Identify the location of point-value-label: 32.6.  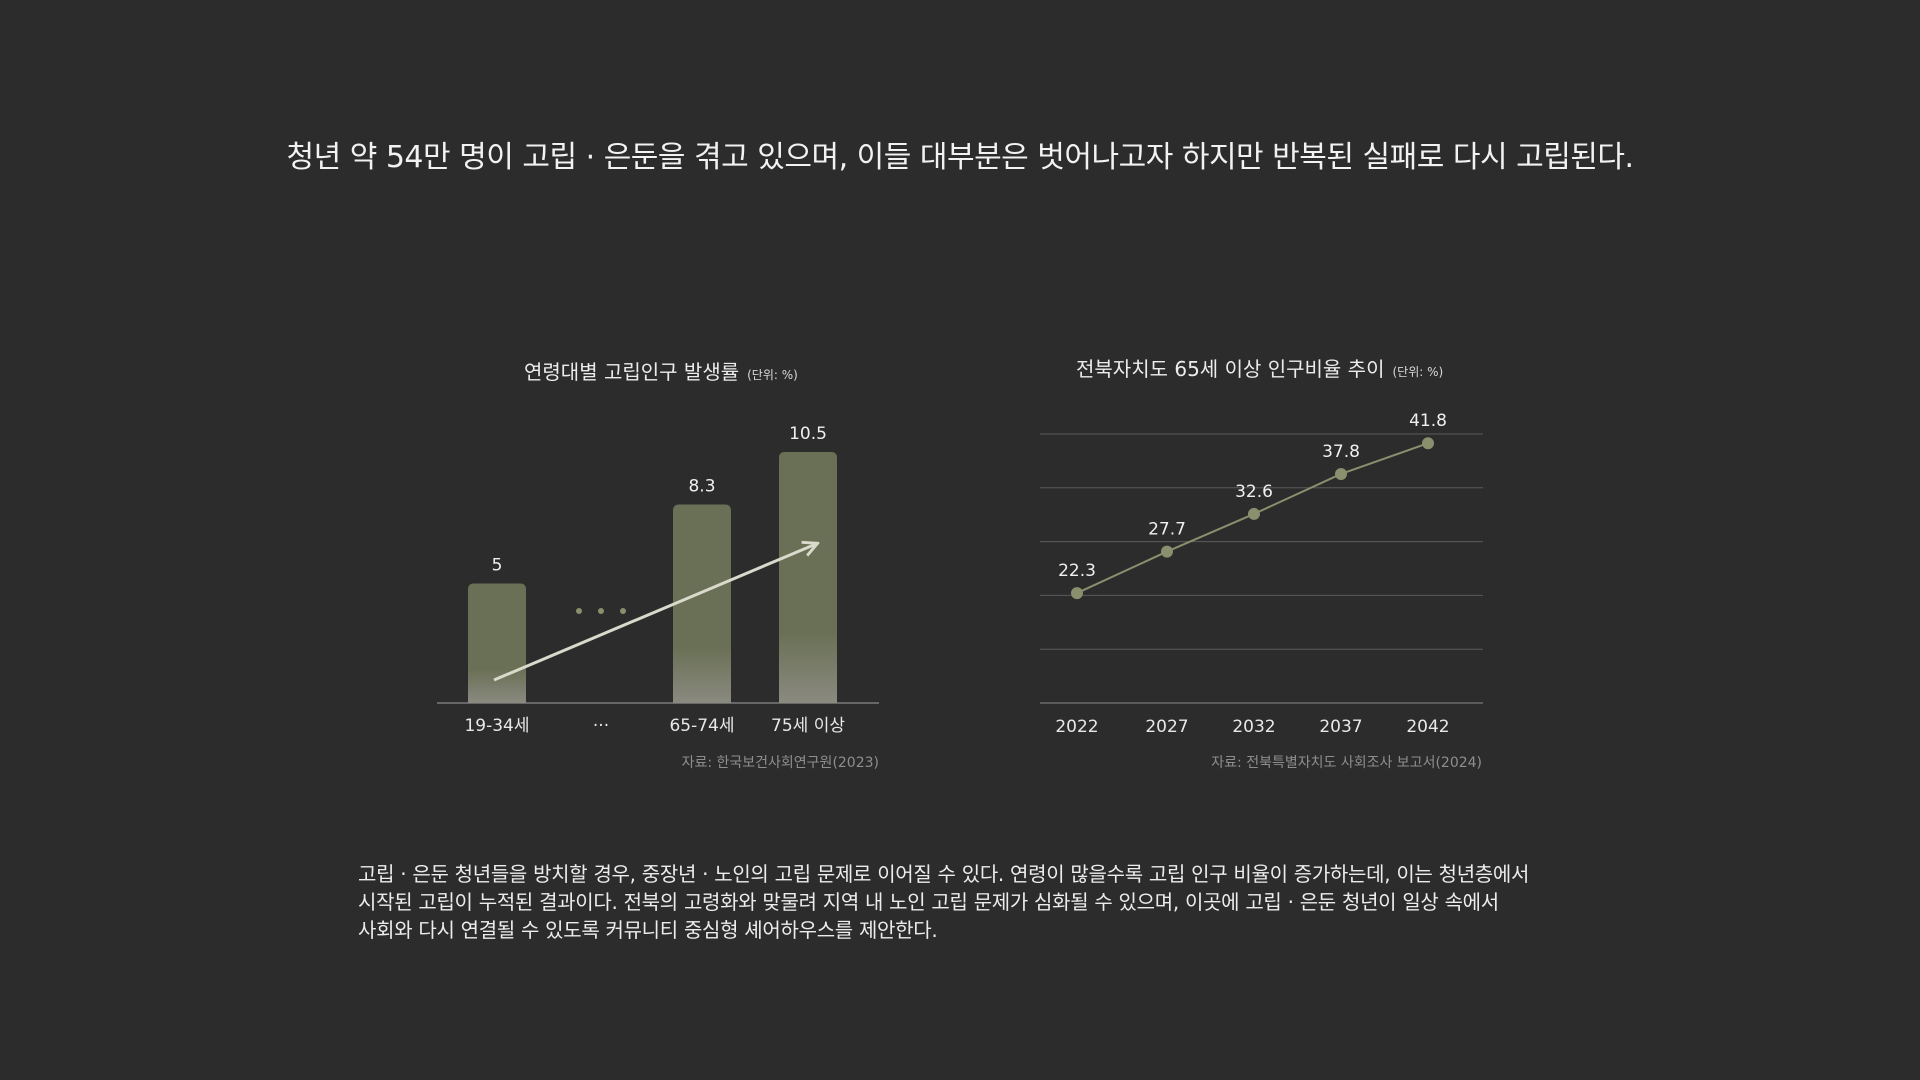
(1254, 492).